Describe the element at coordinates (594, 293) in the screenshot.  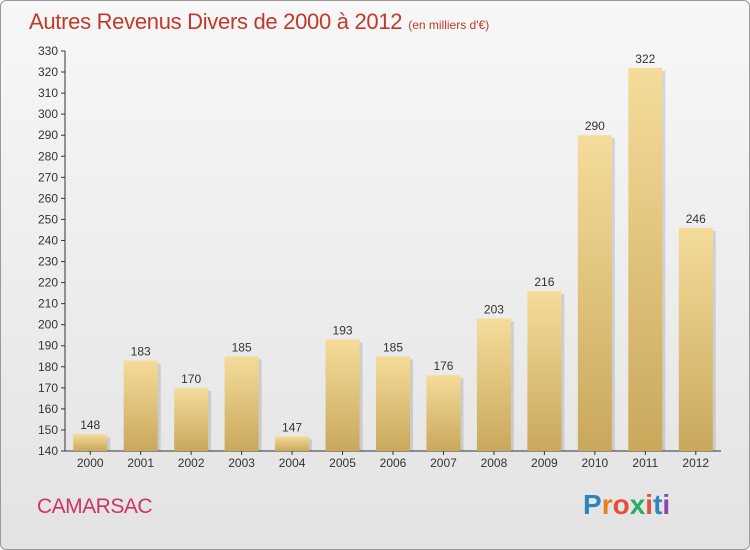
I see `bar-2010` at that location.